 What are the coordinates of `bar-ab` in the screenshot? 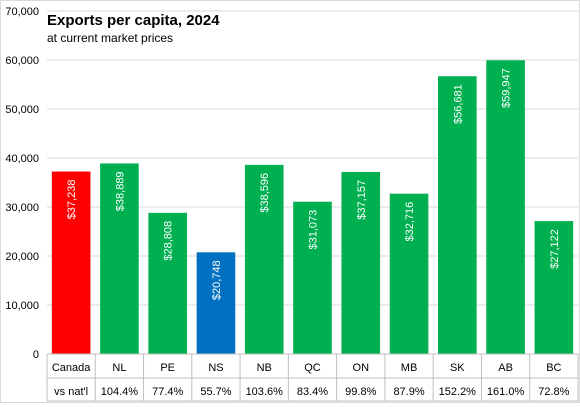 It's located at (505, 207).